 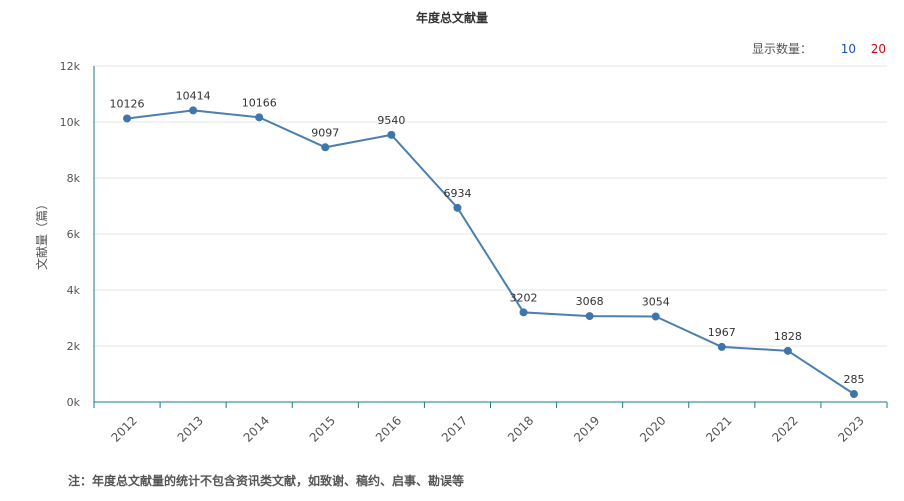 What do you see at coordinates (190, 428) in the screenshot?
I see `x-tick-label: 2013` at bounding box center [190, 428].